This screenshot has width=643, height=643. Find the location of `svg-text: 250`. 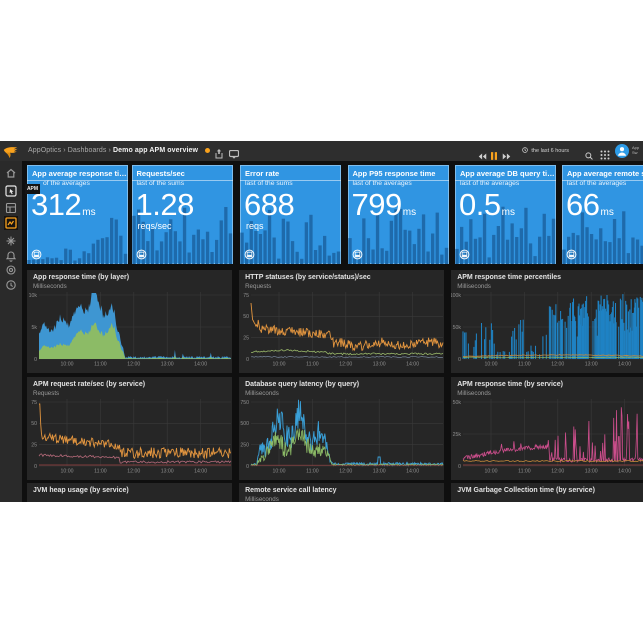

svg-text: 250 is located at coordinates (244, 445).